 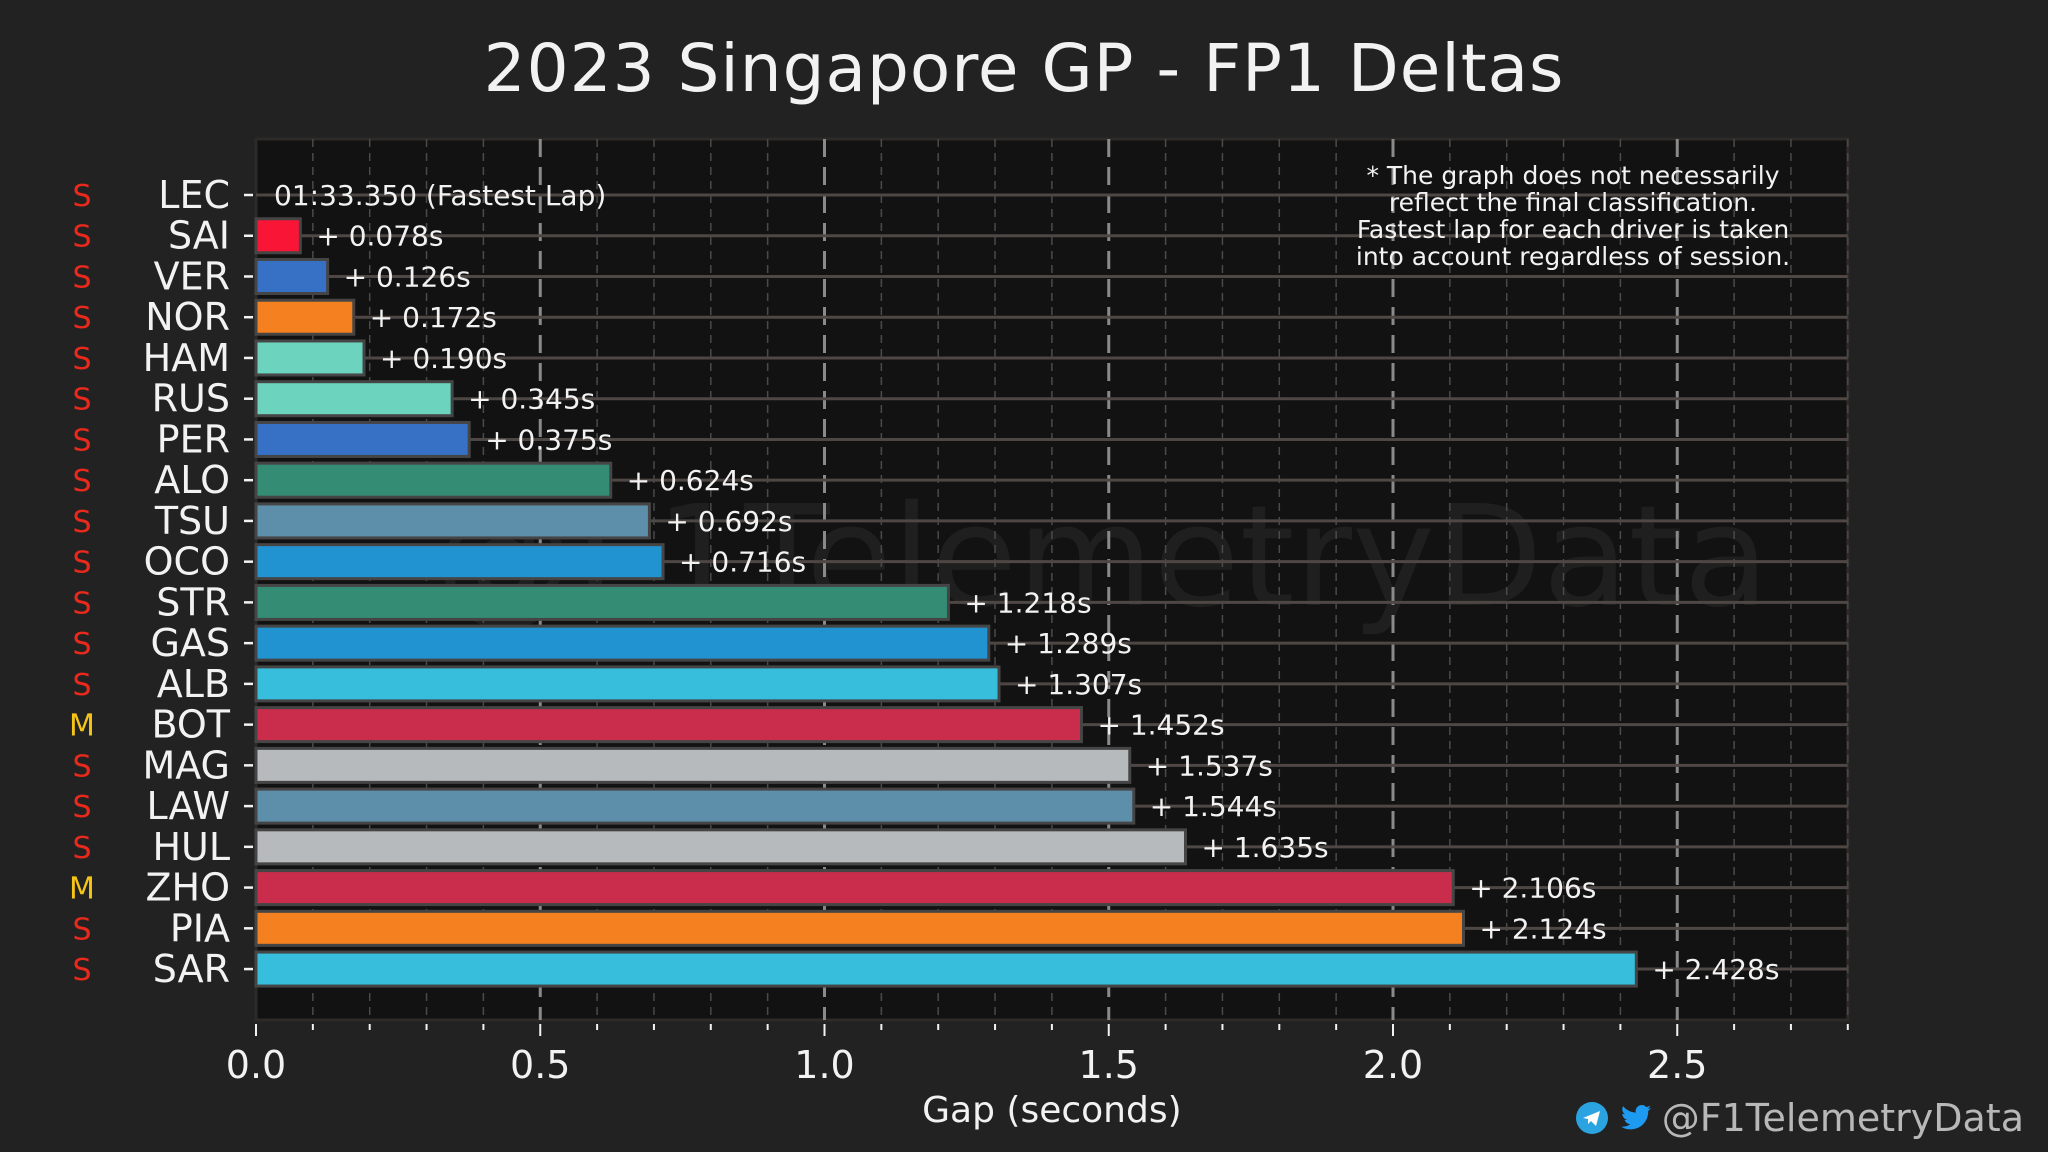 What do you see at coordinates (82, 889) in the screenshot?
I see `tyre-compound-zho: M` at bounding box center [82, 889].